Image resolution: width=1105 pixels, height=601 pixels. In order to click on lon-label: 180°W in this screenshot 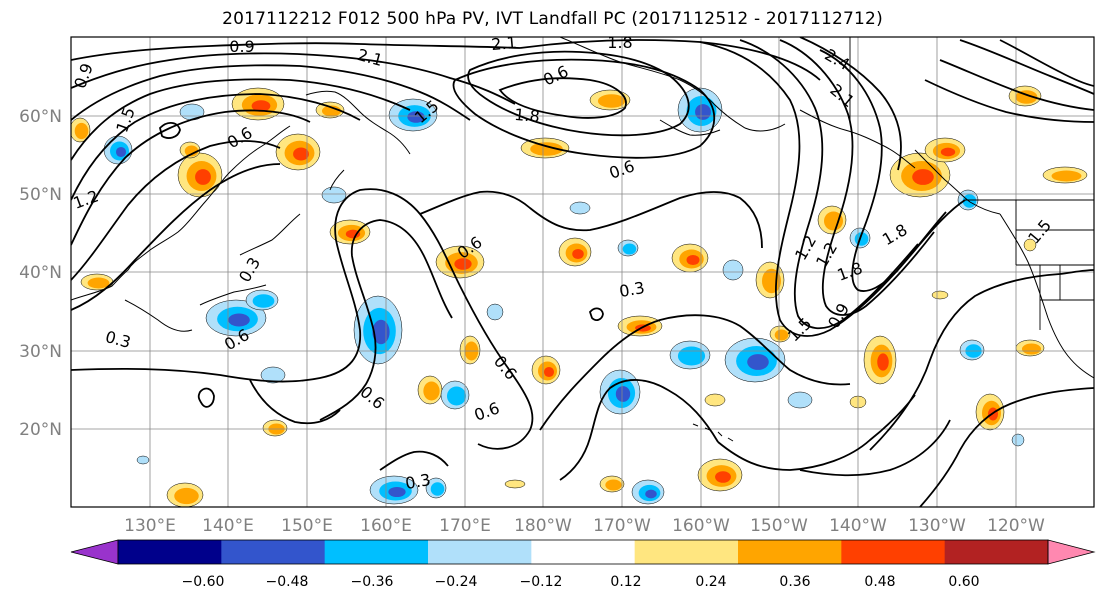, I will do `click(543, 526)`.